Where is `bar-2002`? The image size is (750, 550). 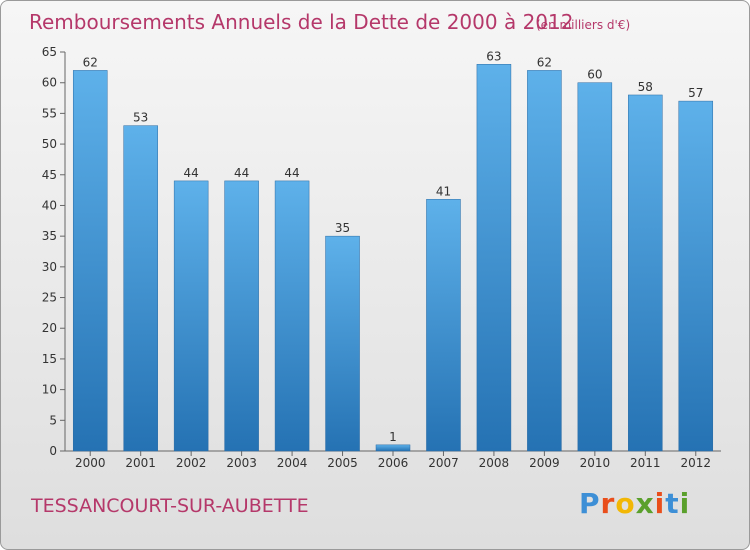 bar-2002 is located at coordinates (191, 316).